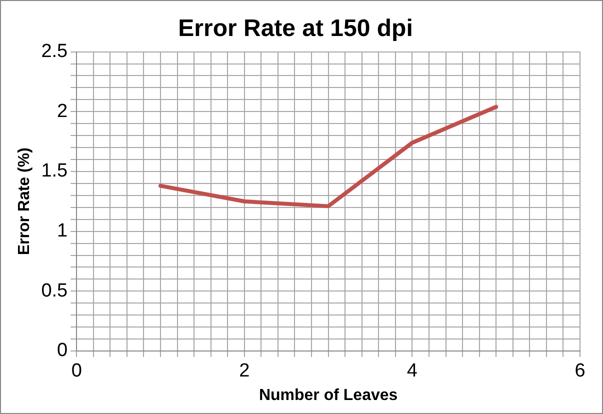 The width and height of the screenshot is (603, 414). What do you see at coordinates (25, 202) in the screenshot?
I see `y-axis-title: Error Rate (%)` at bounding box center [25, 202].